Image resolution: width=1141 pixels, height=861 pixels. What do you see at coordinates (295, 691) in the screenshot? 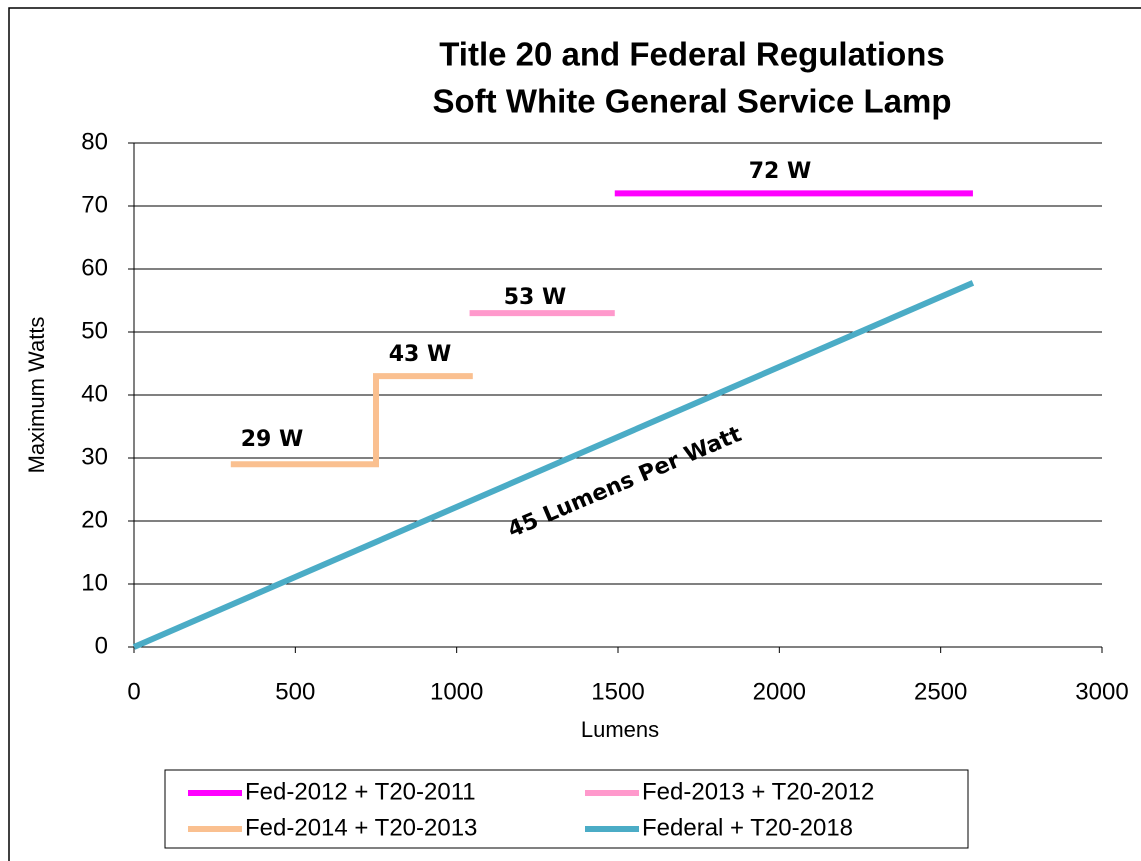
I see `x-tick-label: 500` at bounding box center [295, 691].